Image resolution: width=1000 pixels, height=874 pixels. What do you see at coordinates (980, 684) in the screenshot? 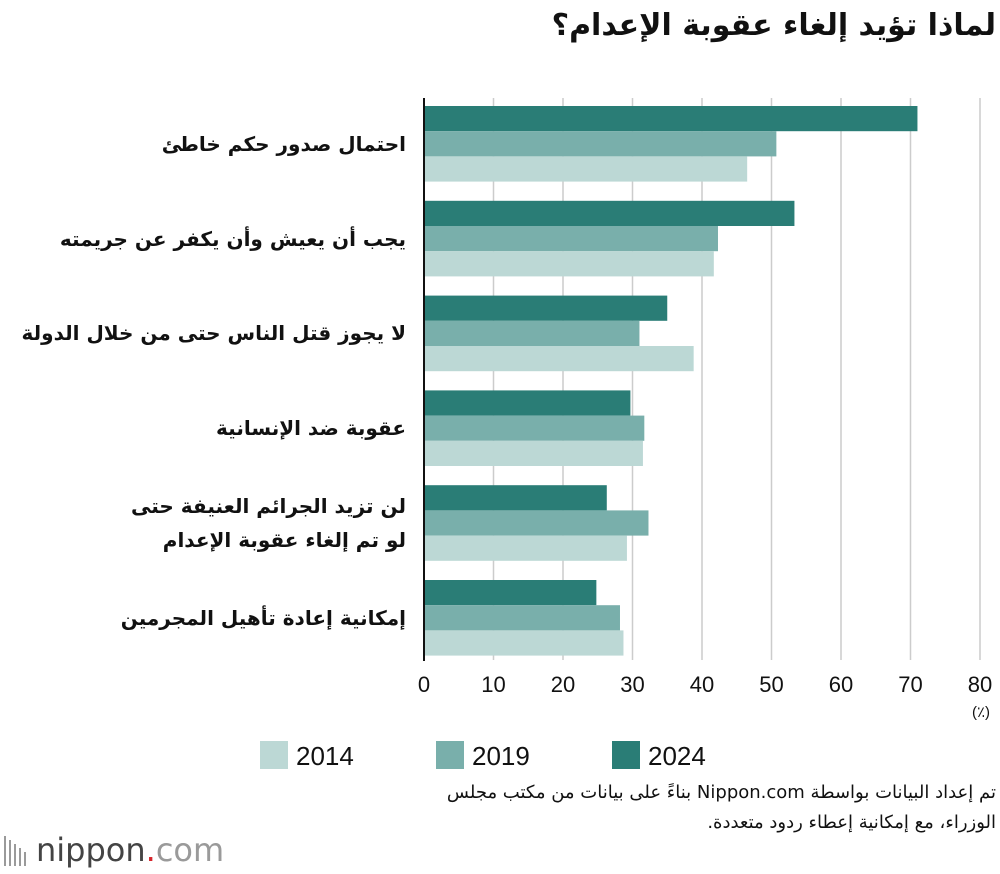
I see `x-tick-label-80: 80` at bounding box center [980, 684].